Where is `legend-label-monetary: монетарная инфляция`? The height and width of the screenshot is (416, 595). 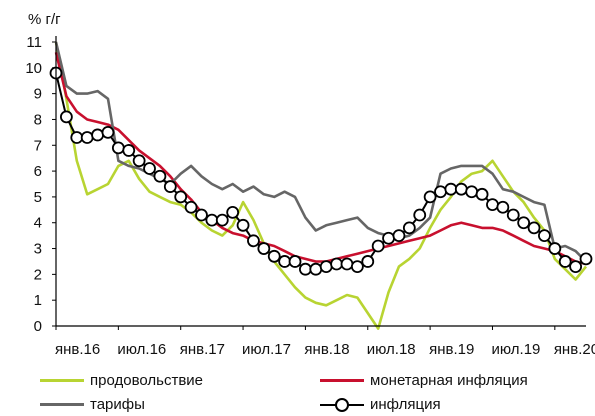 legend-label-monetary: монетарная инфляция is located at coordinates (449, 380).